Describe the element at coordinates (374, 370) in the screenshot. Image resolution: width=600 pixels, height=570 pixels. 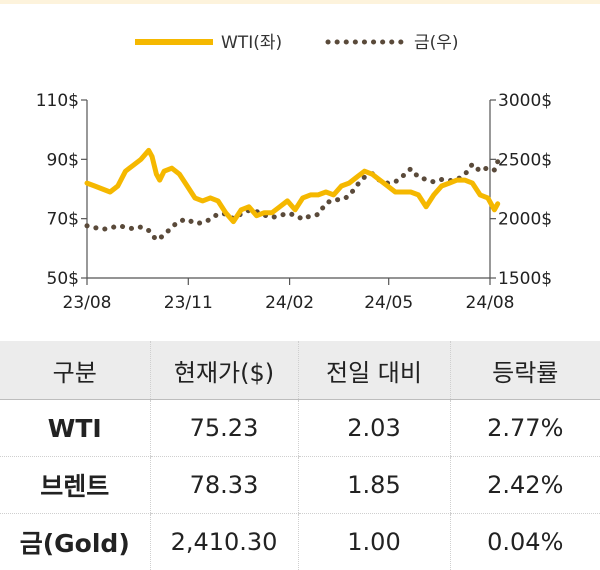
I see `header-daily-change: 전일 대비` at that location.